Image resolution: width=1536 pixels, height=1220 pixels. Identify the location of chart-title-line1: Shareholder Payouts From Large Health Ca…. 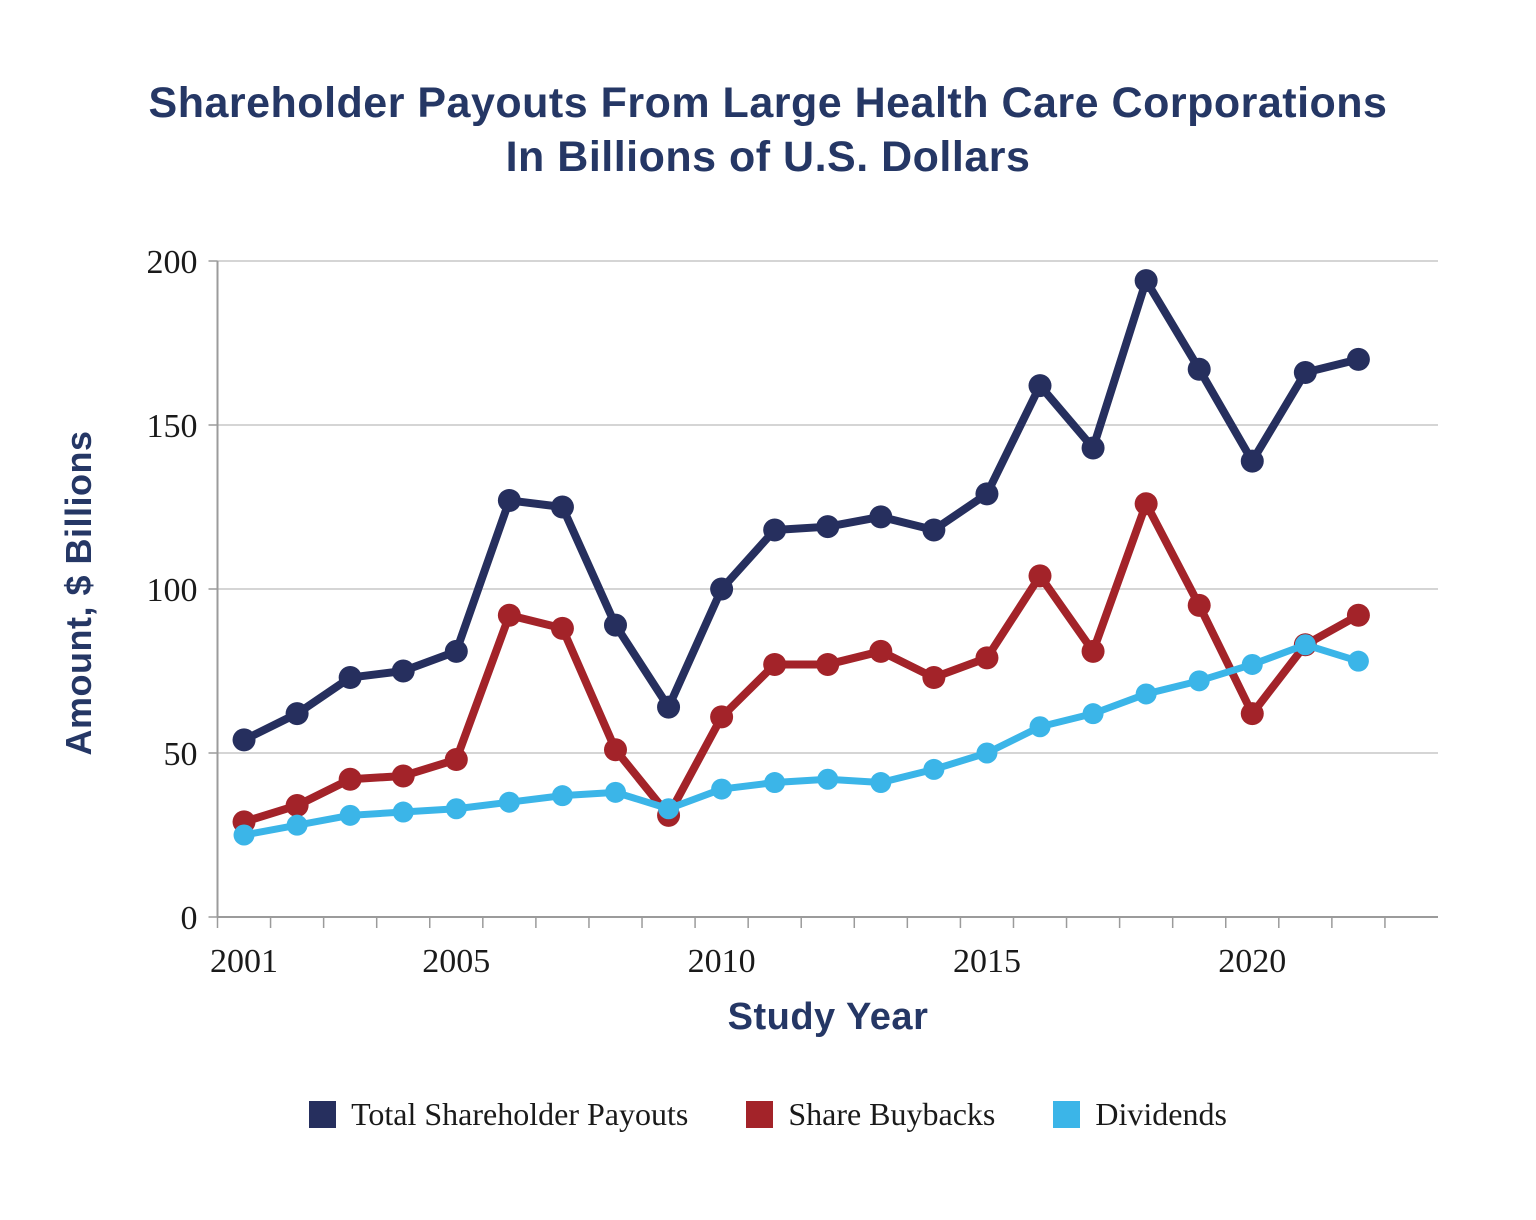
(768, 103).